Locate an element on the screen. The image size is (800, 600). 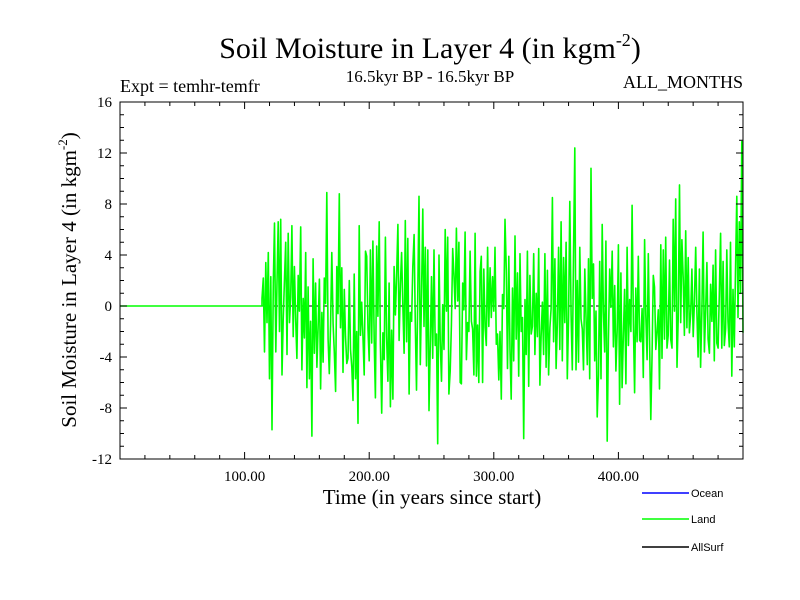
experiment-label: Expt = temhr-temfr is located at coordinates (190, 86).